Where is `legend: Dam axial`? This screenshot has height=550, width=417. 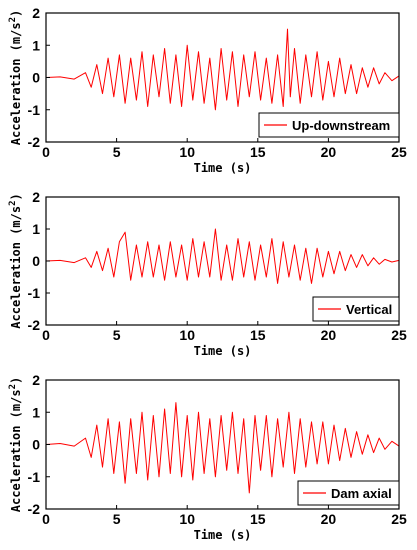 legend: Dam axial is located at coordinates (348, 493).